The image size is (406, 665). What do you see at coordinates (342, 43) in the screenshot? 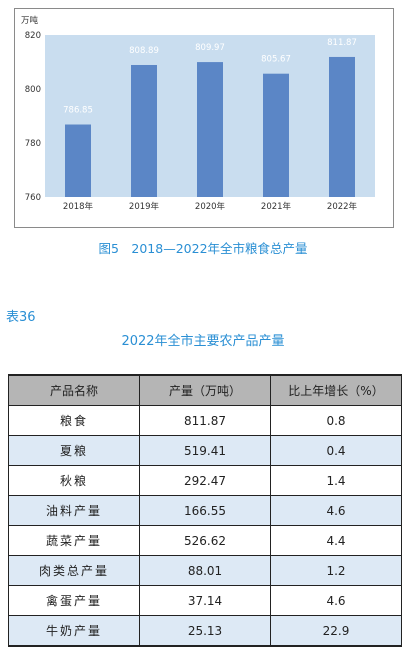
I see `bar-value-label: 811.87` at bounding box center [342, 43].